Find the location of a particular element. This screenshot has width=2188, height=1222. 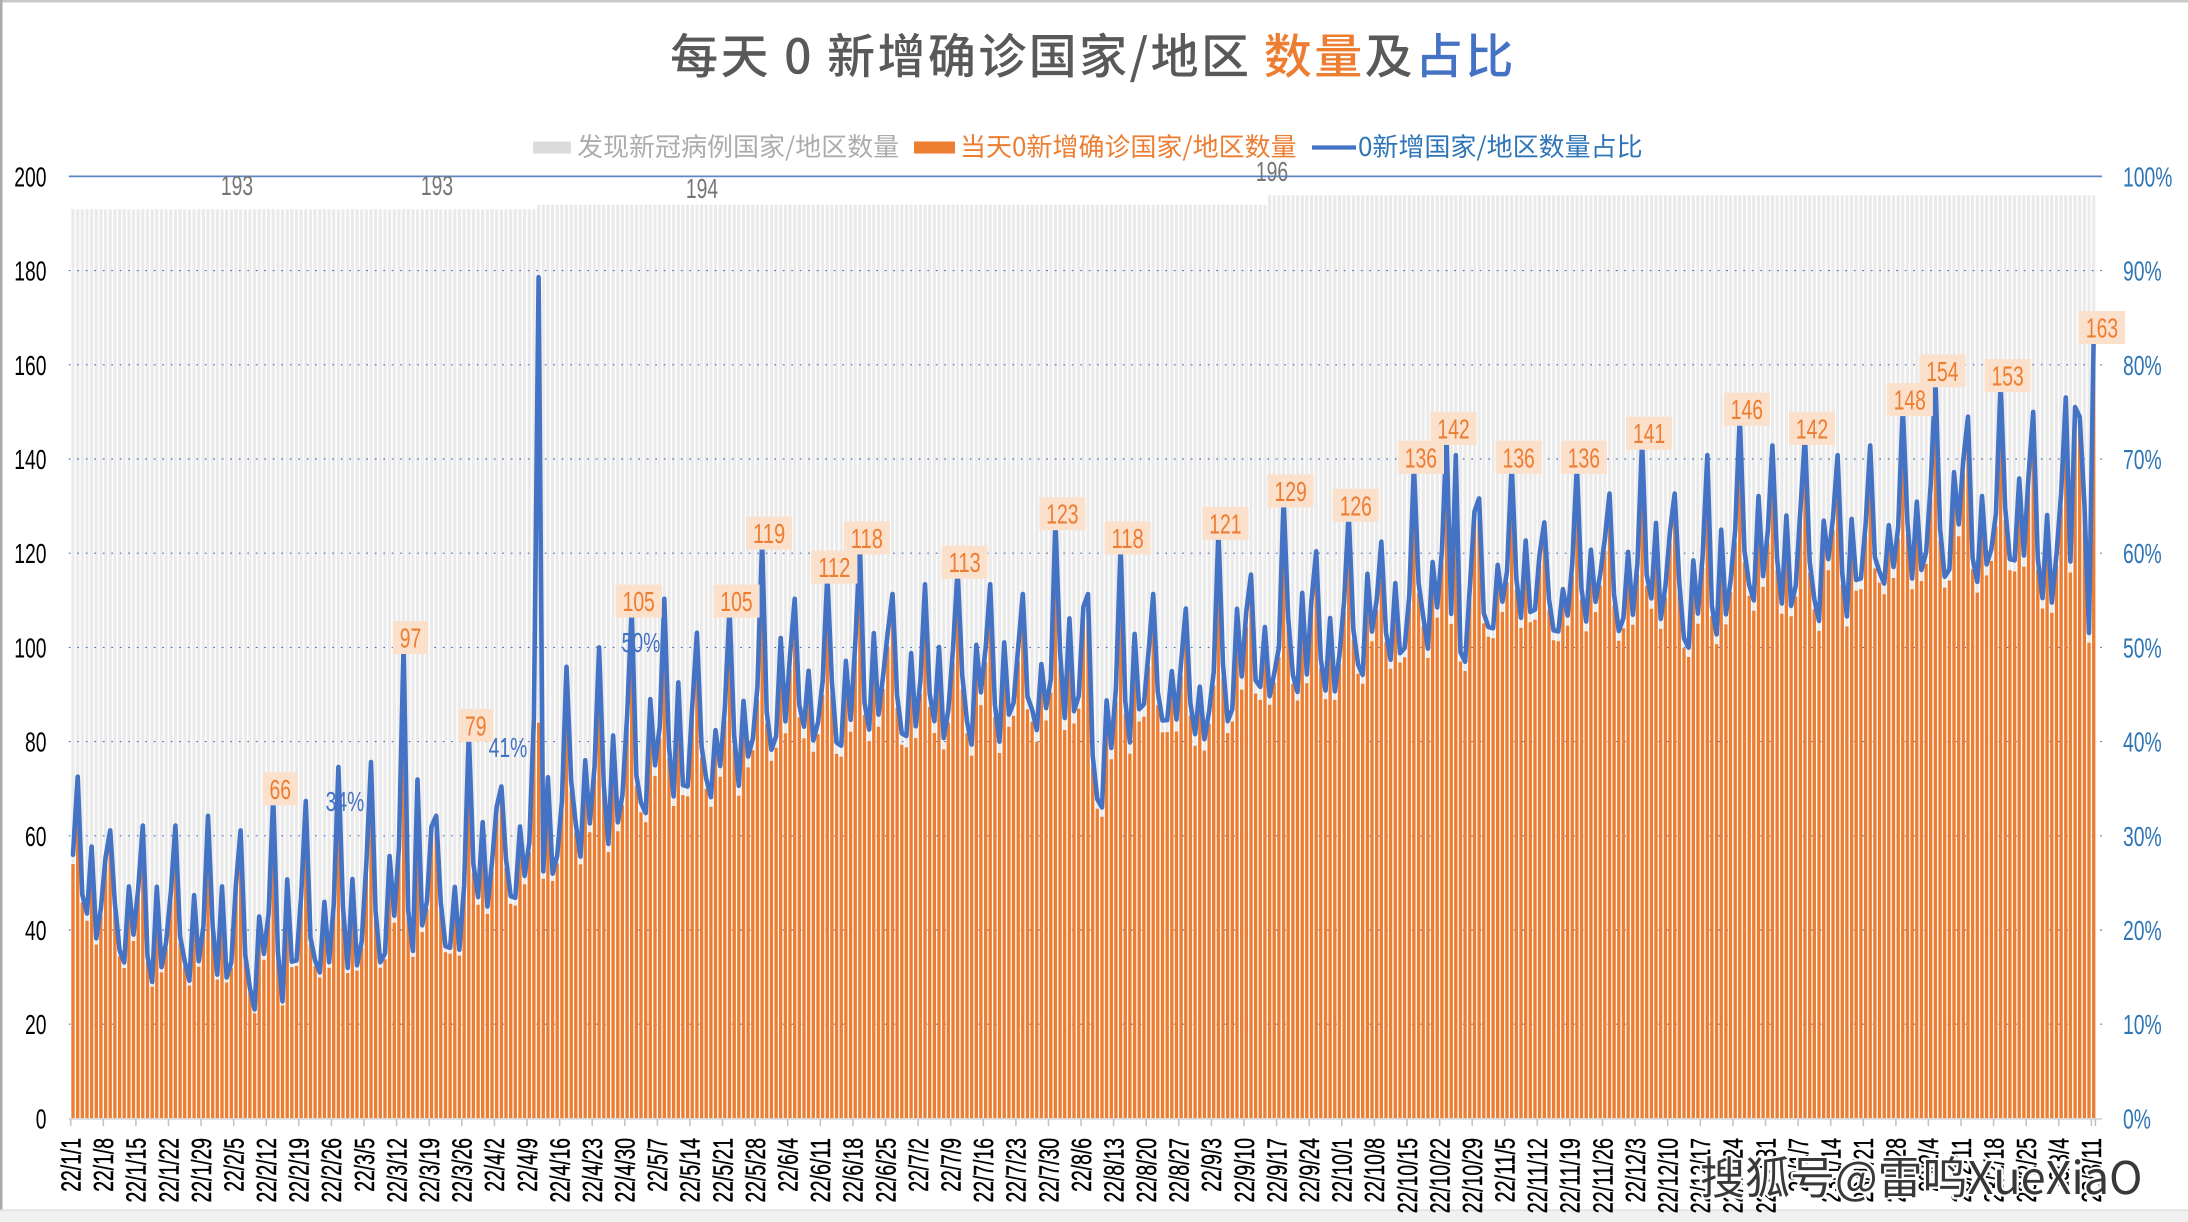

svg-text: 30% is located at coordinates (2142, 836).